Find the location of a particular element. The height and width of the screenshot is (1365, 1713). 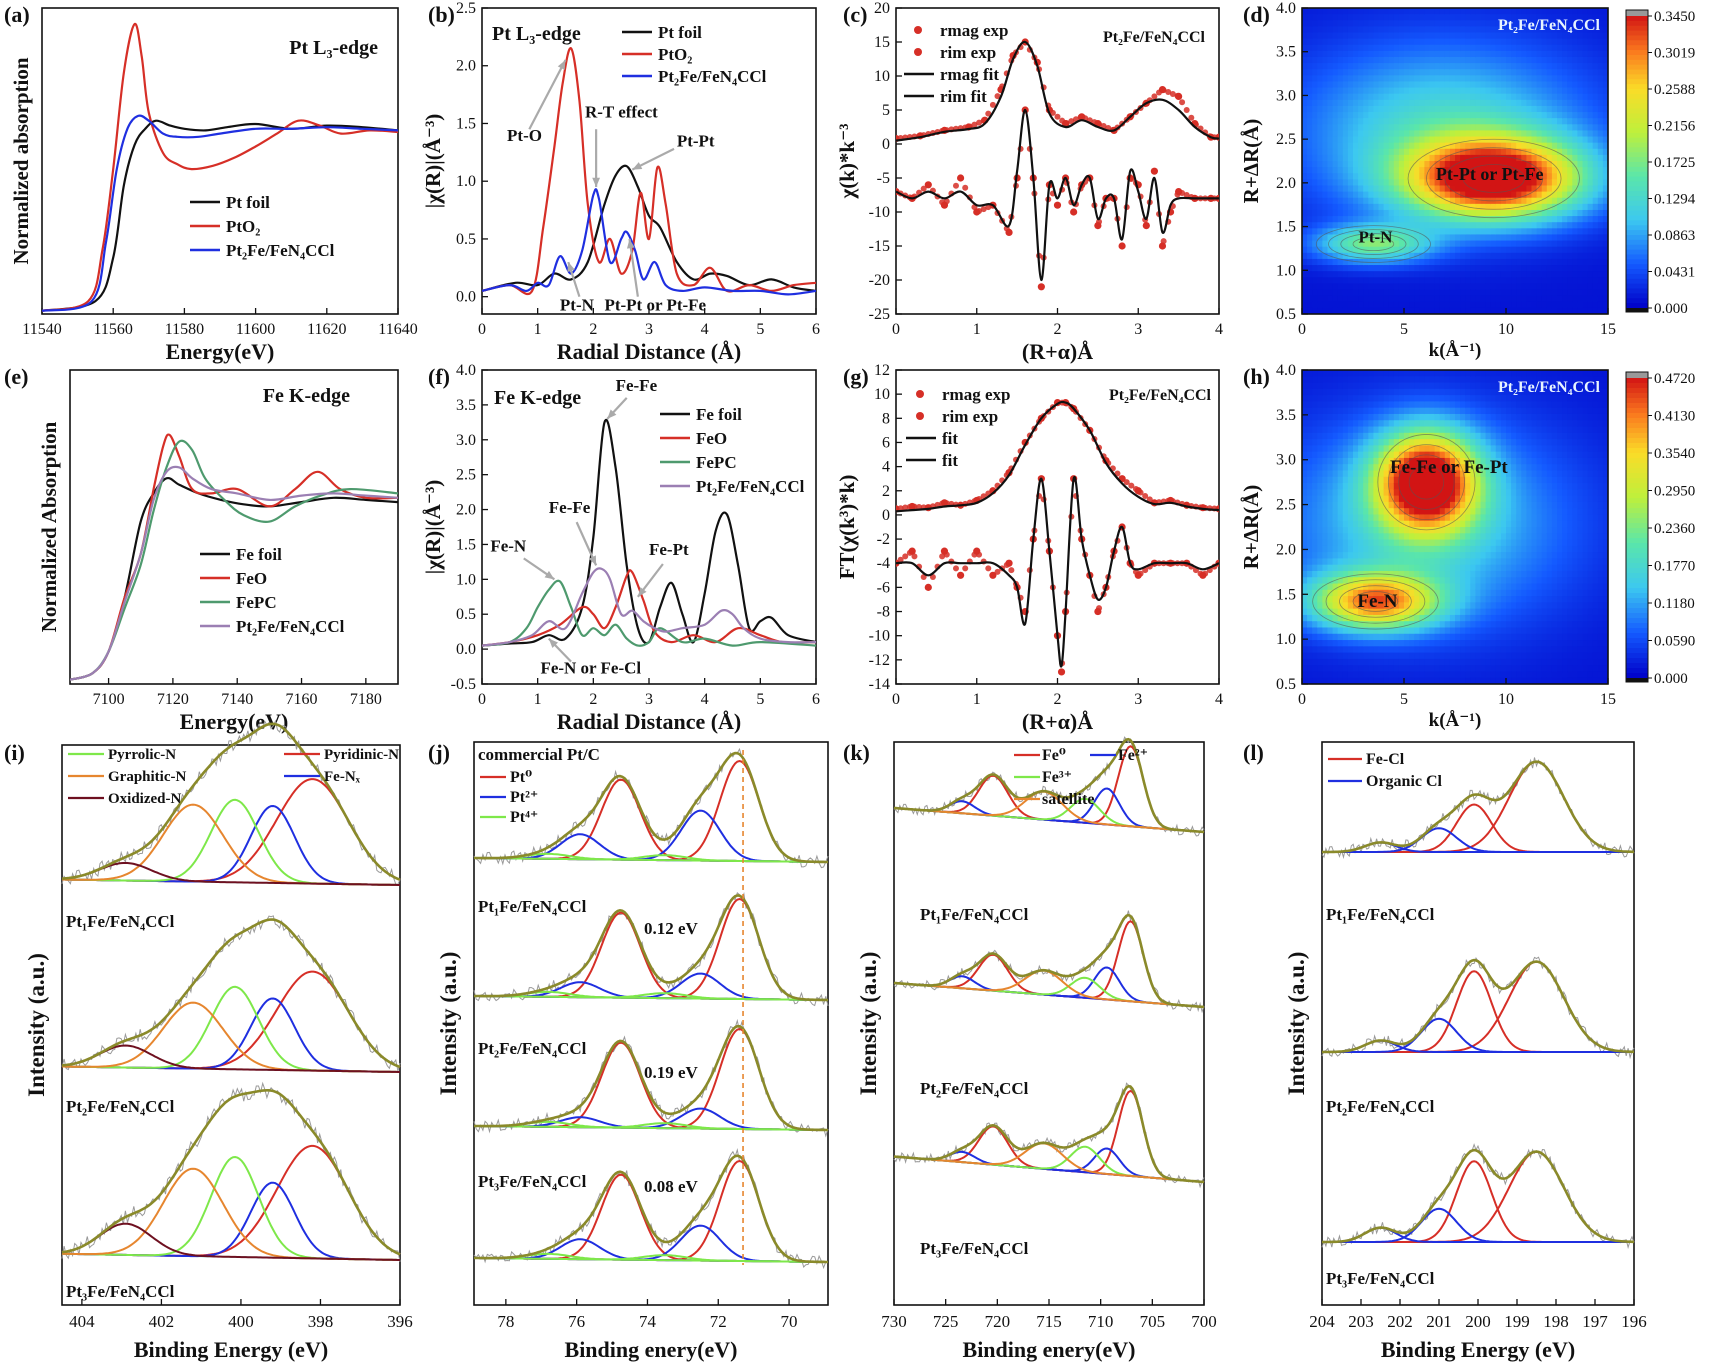

x-tick-label: 710 is located at coordinates (1101, 1321).